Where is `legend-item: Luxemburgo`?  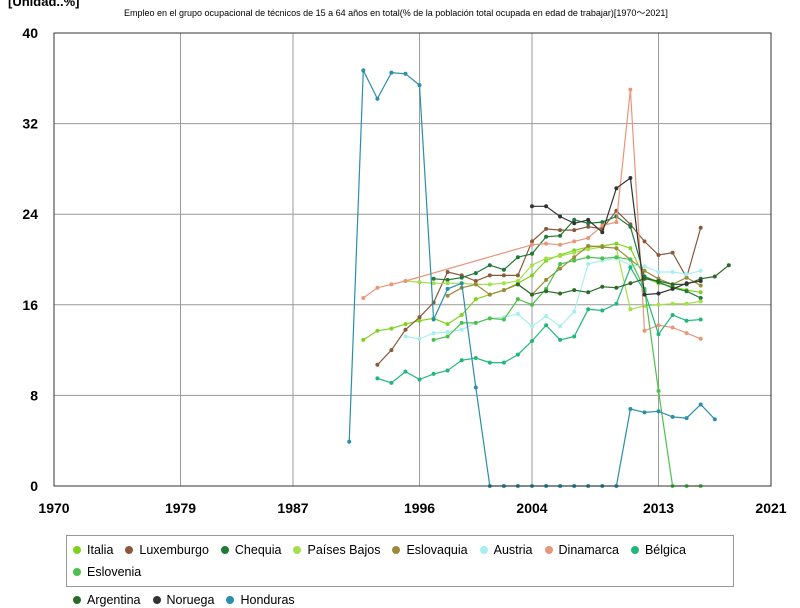
legend-item: Luxemburgo is located at coordinates (167, 550).